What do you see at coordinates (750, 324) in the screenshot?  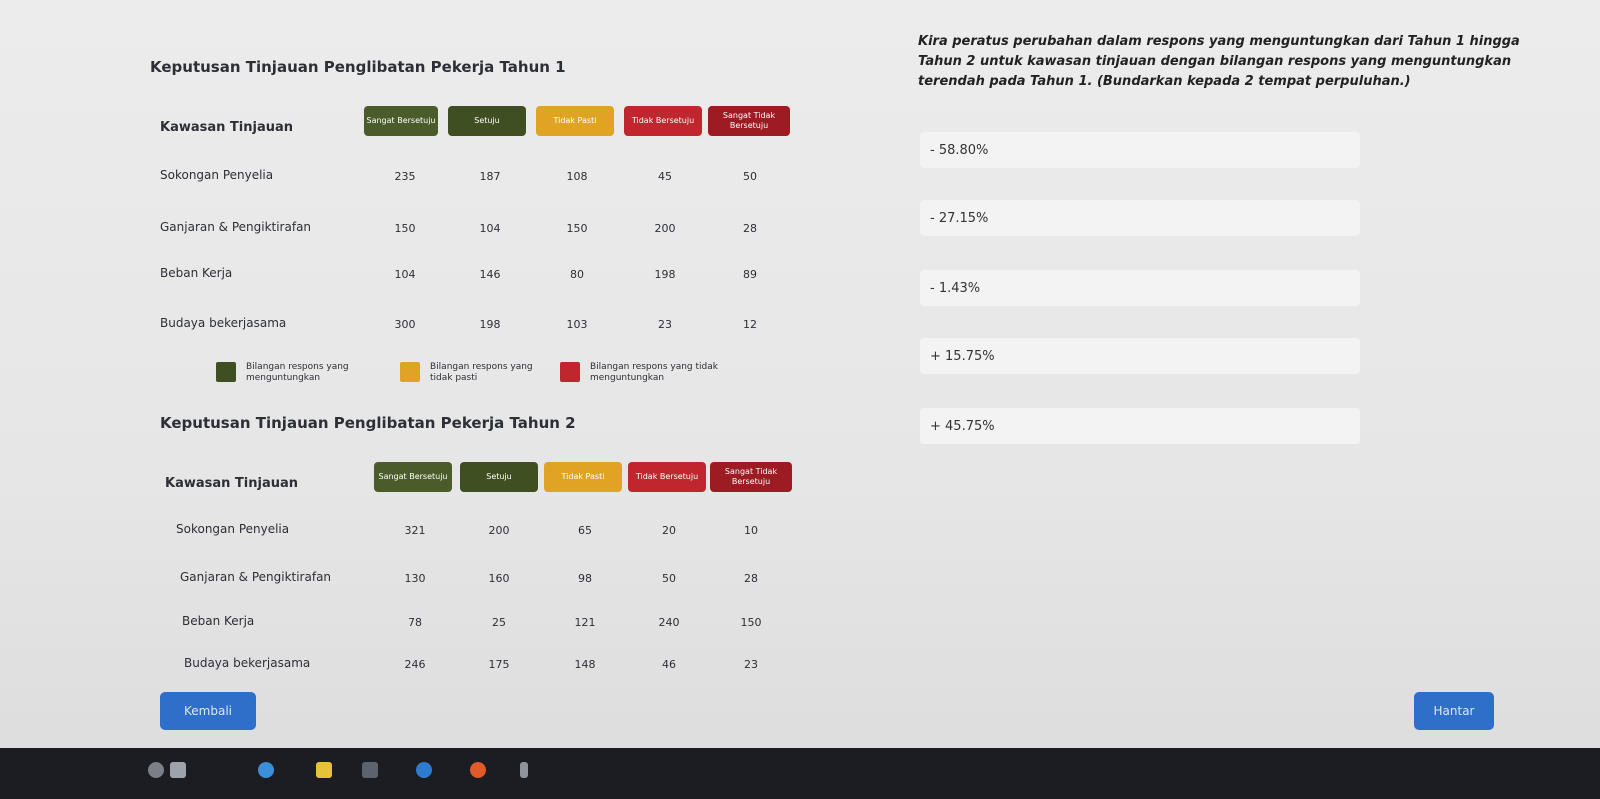 I see `year1-cell: 12` at bounding box center [750, 324].